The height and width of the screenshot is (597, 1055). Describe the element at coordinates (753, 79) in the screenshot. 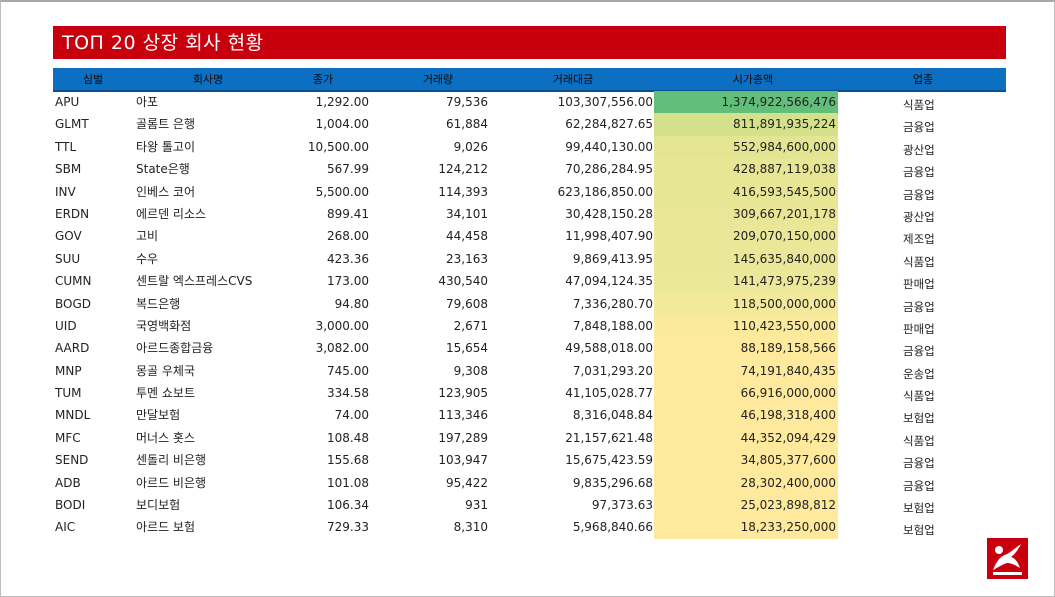

I see `header-market-cap: 시가총액` at that location.